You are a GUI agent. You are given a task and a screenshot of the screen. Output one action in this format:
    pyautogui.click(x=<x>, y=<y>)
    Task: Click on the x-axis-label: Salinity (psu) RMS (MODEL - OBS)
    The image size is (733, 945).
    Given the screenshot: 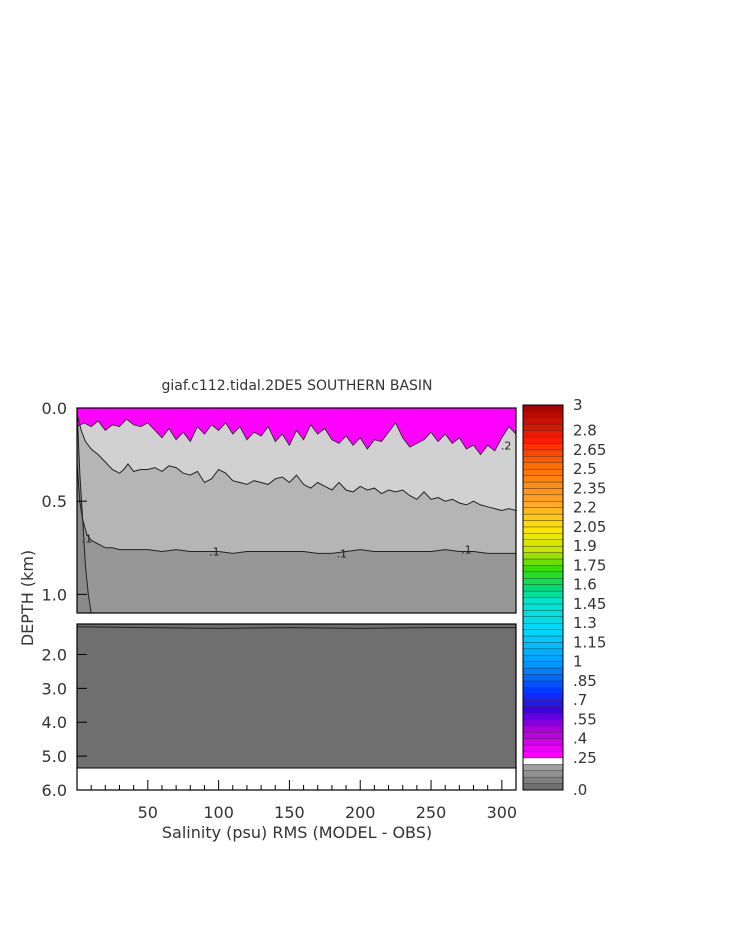 What is the action you would take?
    pyautogui.click(x=297, y=832)
    